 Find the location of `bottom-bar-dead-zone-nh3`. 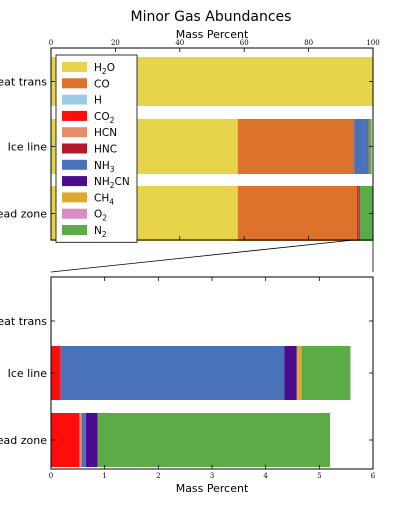

bottom-bar-dead-zone-nh3 is located at coordinates (83, 440).